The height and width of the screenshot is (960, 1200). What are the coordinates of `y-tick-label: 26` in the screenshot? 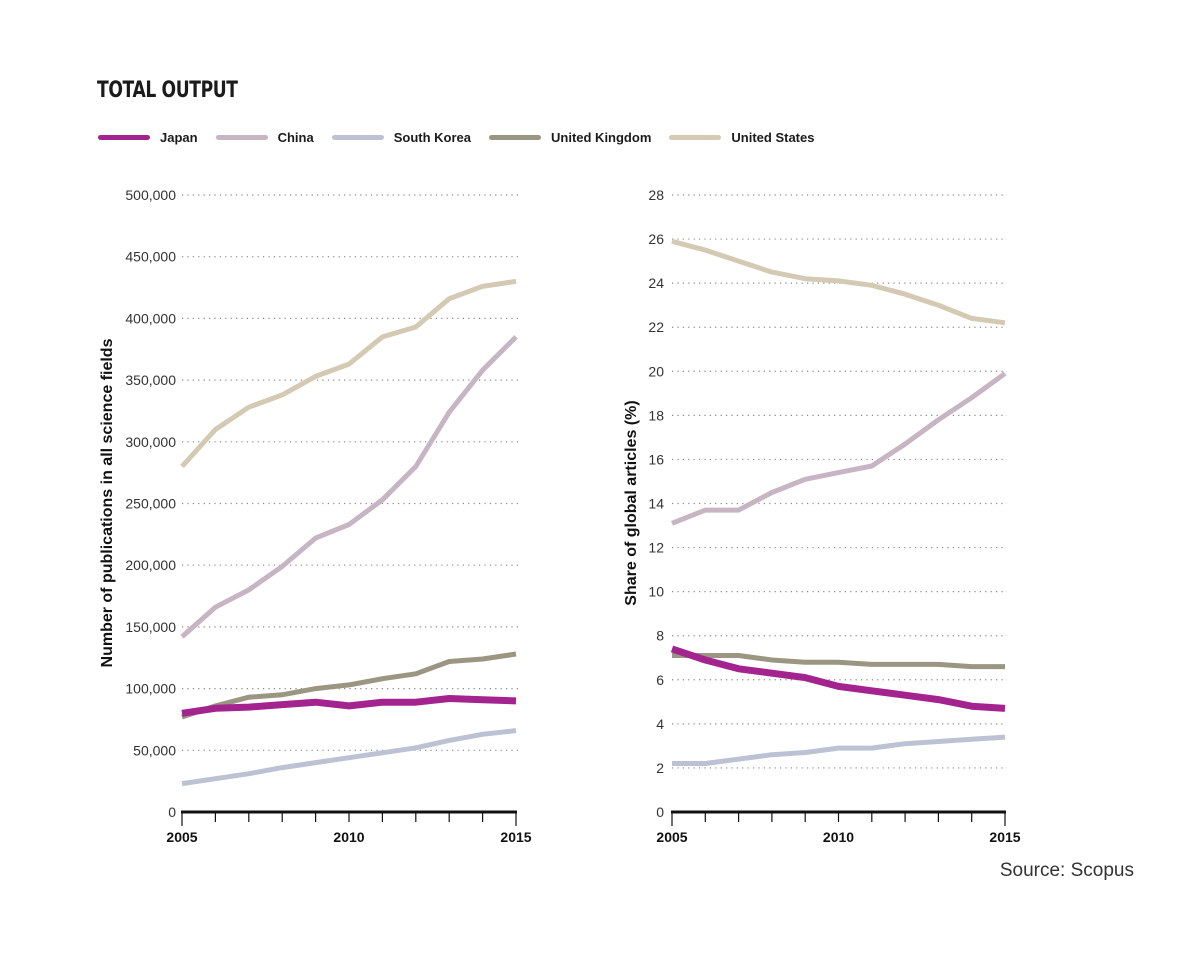 It's located at (656, 239).